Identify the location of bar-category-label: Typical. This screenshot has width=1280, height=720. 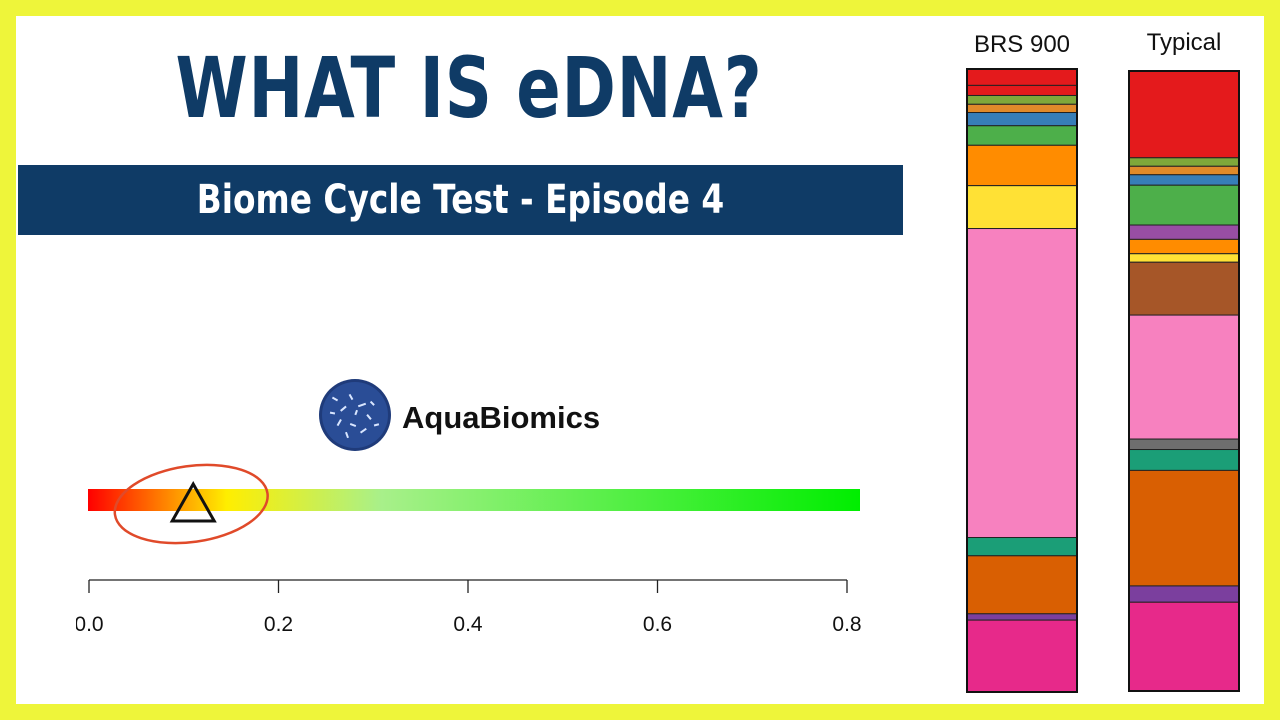
(1184, 42).